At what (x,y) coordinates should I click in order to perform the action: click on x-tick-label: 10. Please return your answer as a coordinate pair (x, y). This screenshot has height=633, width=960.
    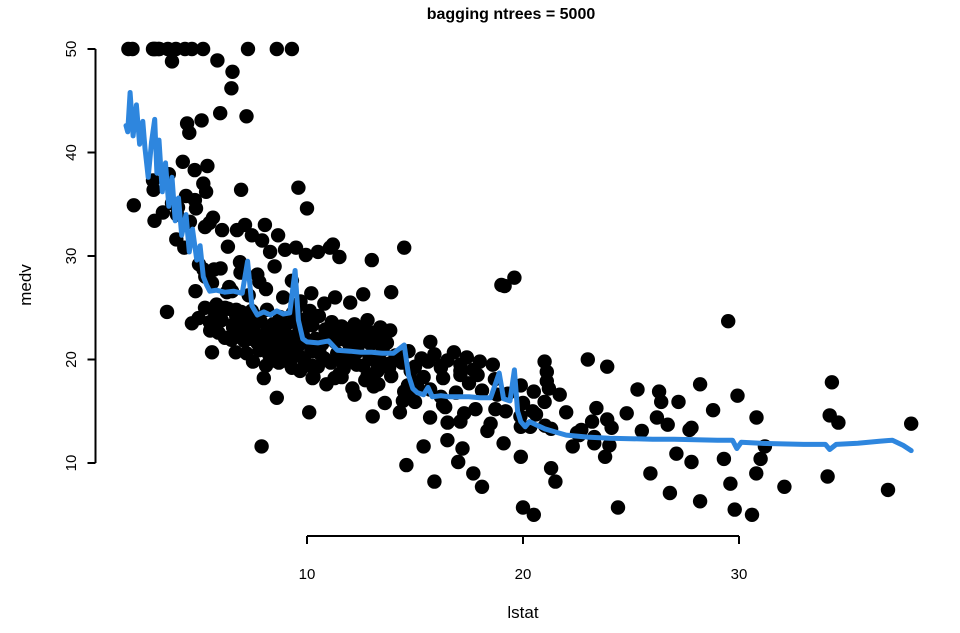
    Looking at the image, I should click on (307, 574).